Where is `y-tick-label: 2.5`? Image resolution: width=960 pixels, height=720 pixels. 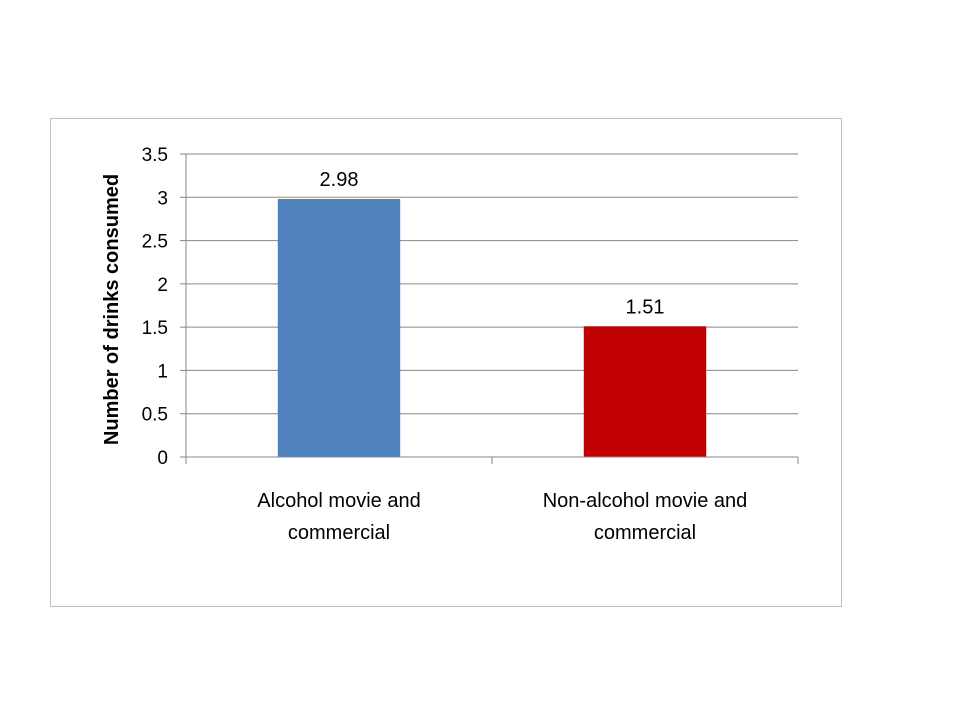
y-tick-label: 2.5 is located at coordinates (155, 242).